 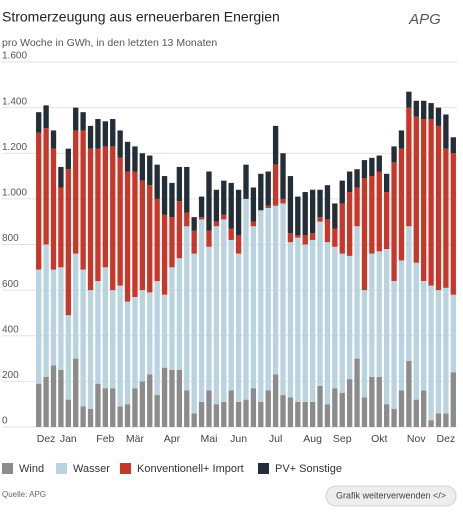 I want to click on logo: APG, so click(x=424, y=19).